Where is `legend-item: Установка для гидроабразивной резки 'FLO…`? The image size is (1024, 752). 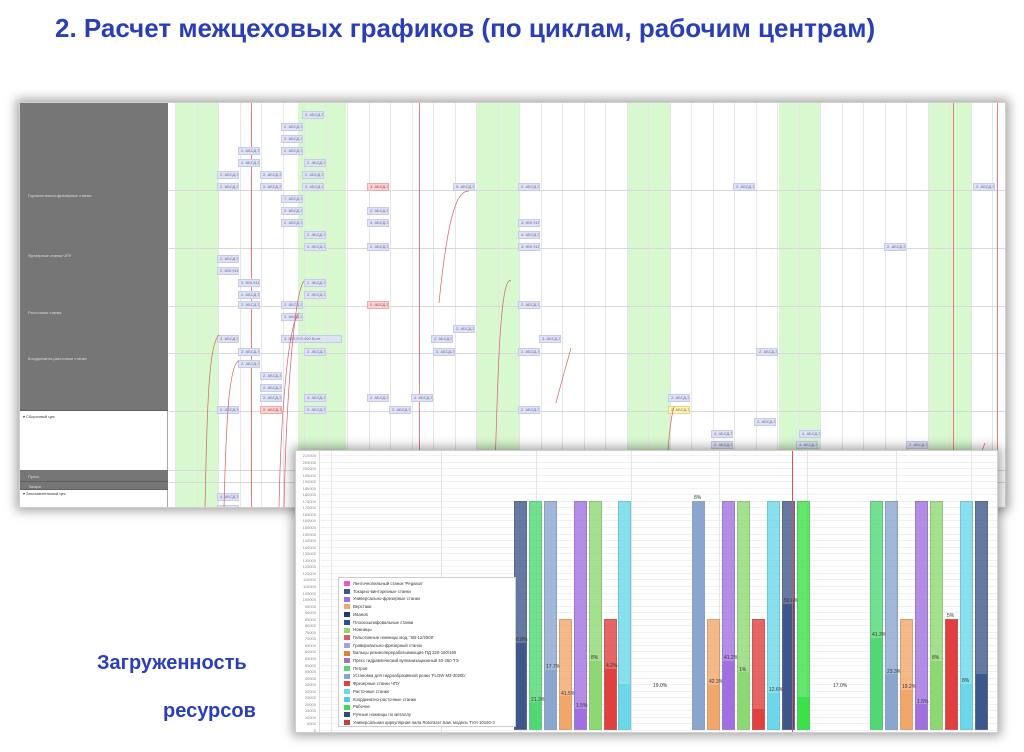 legend-item: Установка для гидроабразивной резки 'FLO… is located at coordinates (405, 675).